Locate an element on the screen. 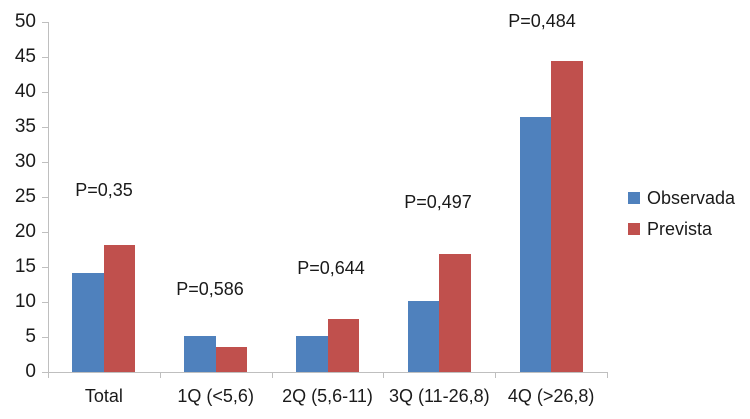  x-axis-line is located at coordinates (328, 372).